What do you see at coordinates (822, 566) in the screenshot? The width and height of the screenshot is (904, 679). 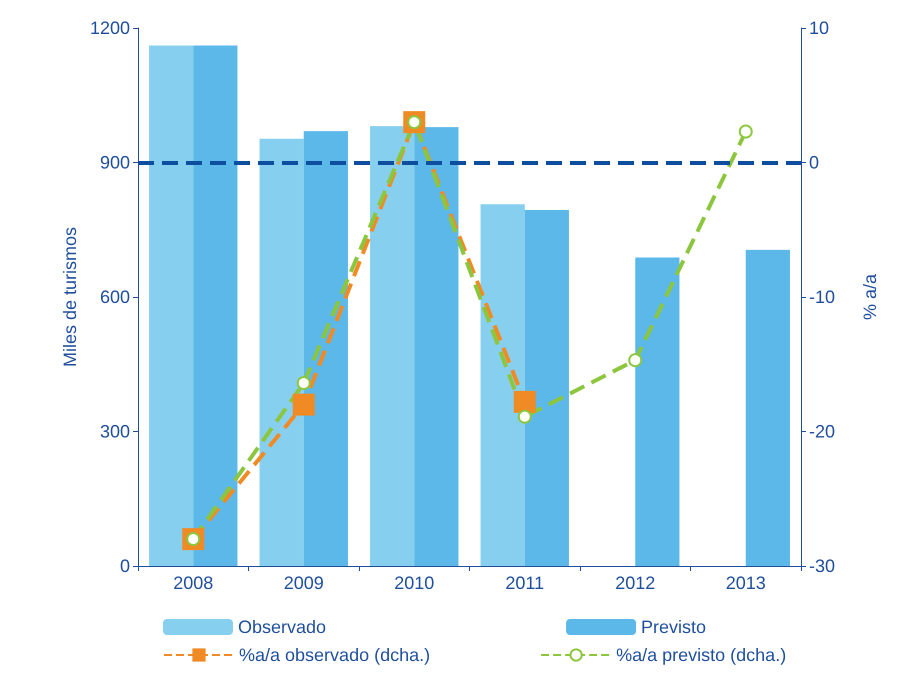 I see `y2-tick-label: -30` at bounding box center [822, 566].